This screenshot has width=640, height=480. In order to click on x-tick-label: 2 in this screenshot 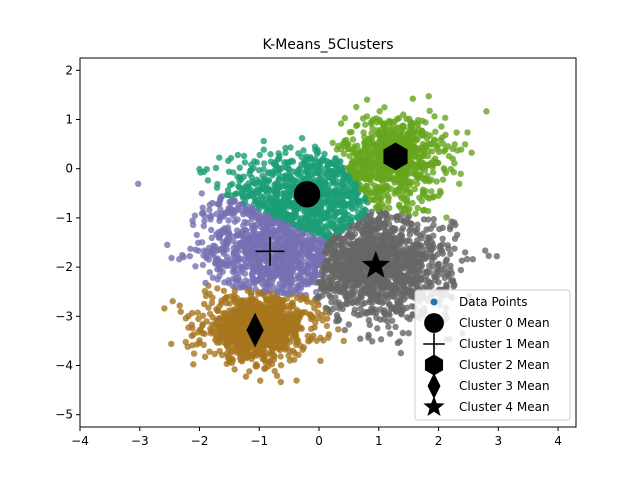, I will do `click(439, 441)`.